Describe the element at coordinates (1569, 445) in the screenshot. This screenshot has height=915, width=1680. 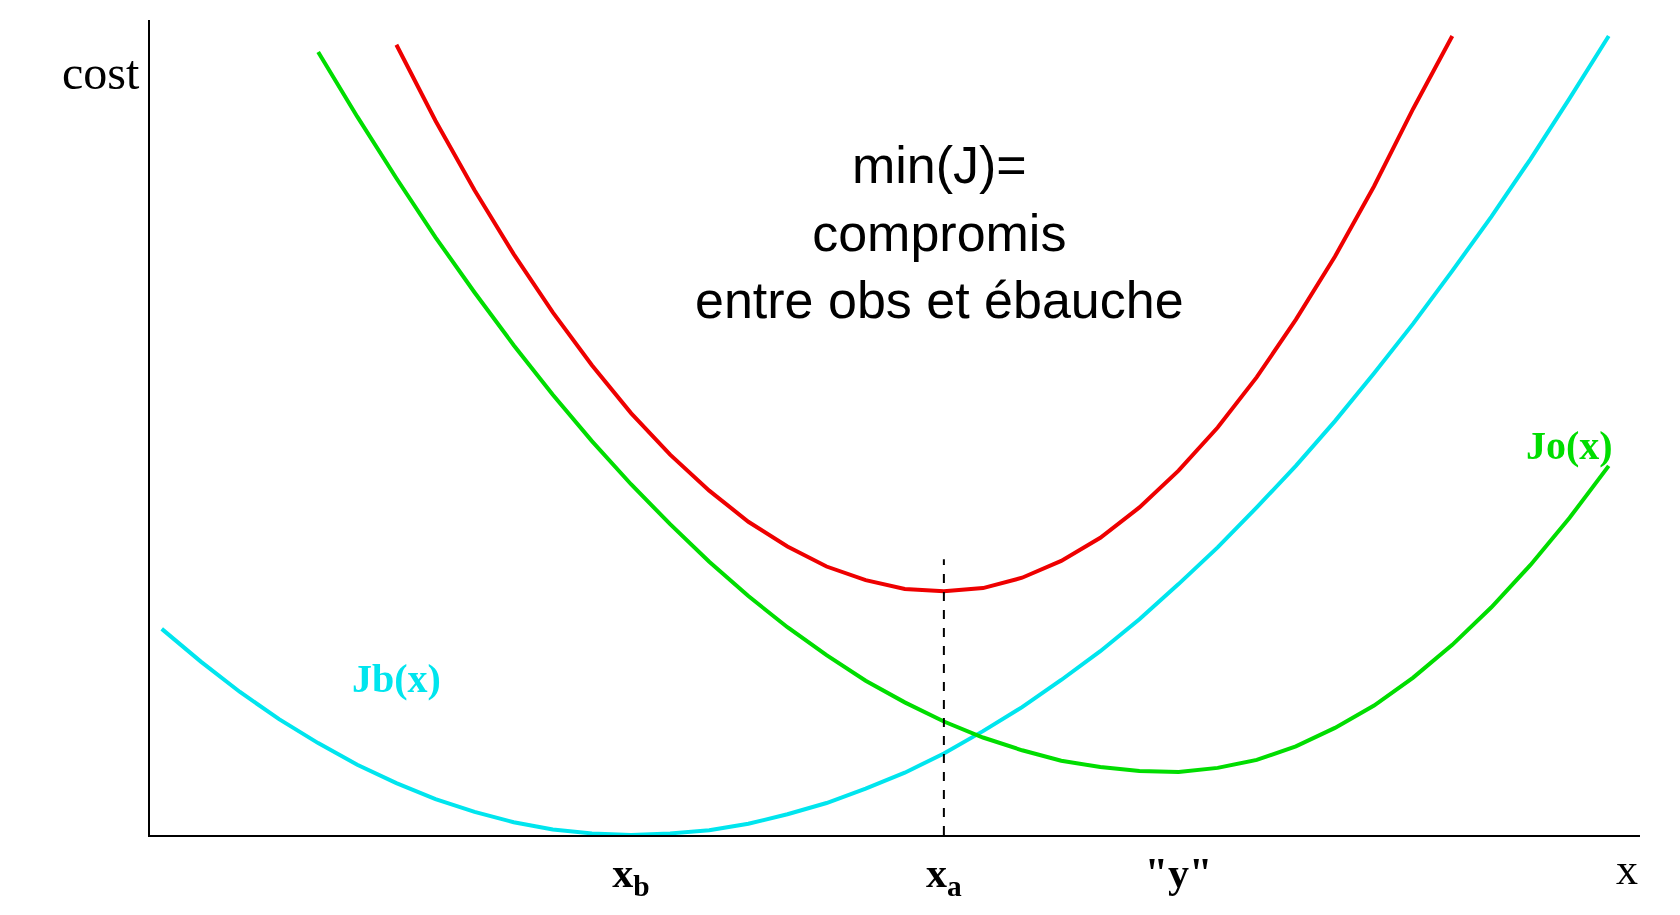
I see `series-label: Jo(x)` at that location.